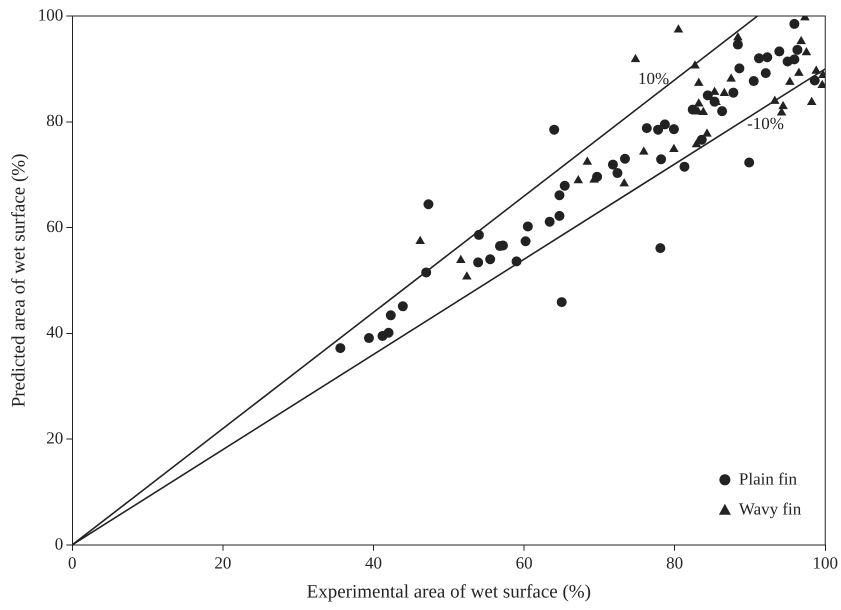 This screenshot has height=610, width=841. I want to click on series-label: -10%, so click(765, 123).